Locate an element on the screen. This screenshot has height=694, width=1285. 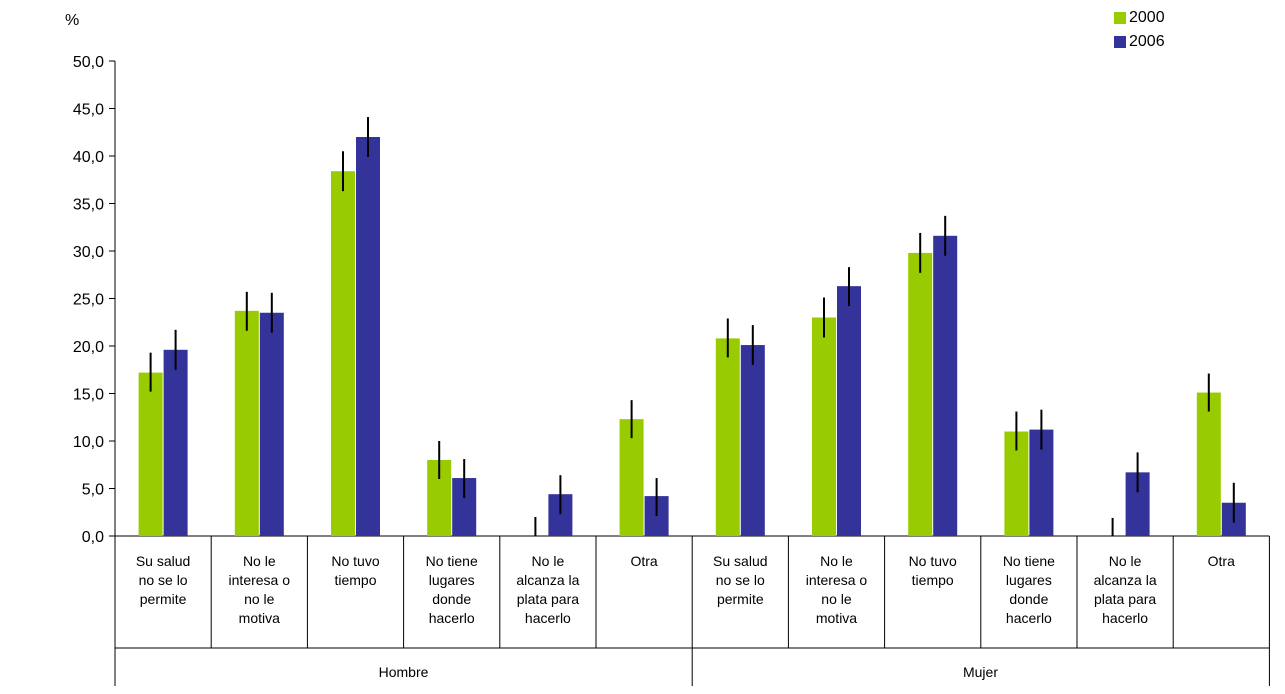
y-tick-label: 15,0 is located at coordinates (88, 395).